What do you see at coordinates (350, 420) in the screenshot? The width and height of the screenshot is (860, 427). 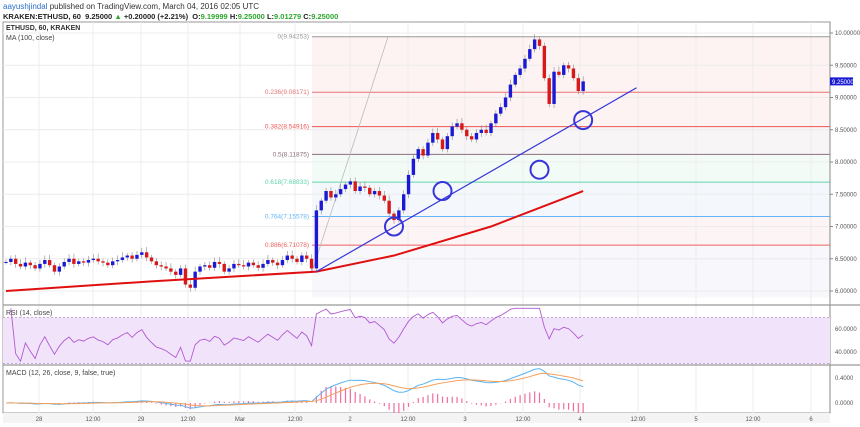 I see `time-tick-label: 2` at bounding box center [350, 420].